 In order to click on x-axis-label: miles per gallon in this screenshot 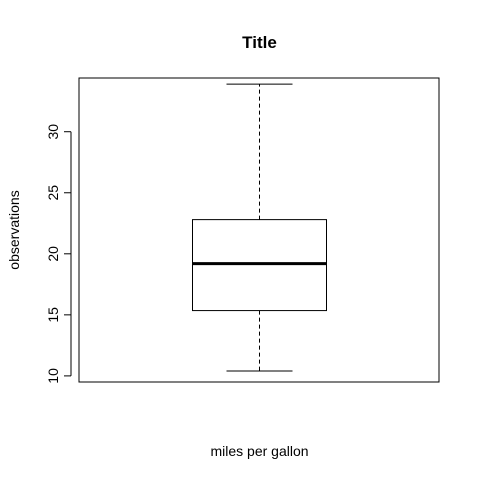, I will do `click(259, 451)`.